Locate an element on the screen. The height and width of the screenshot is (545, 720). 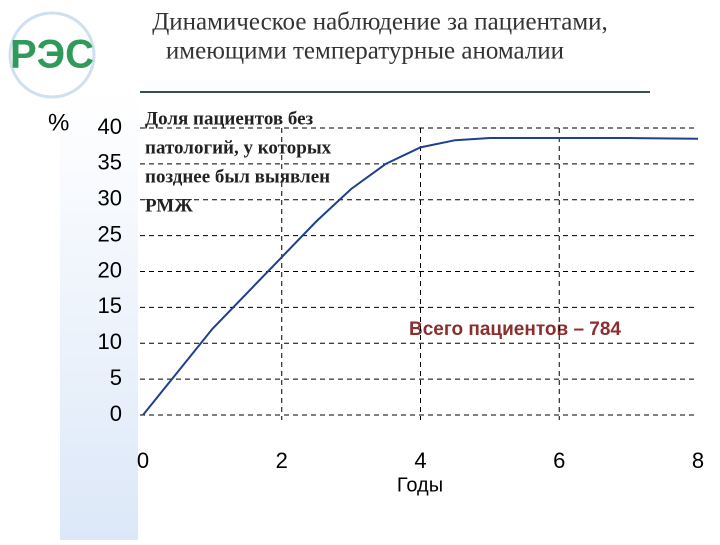
title-line: имеющими температурные аномалии is located at coordinates (365, 51).